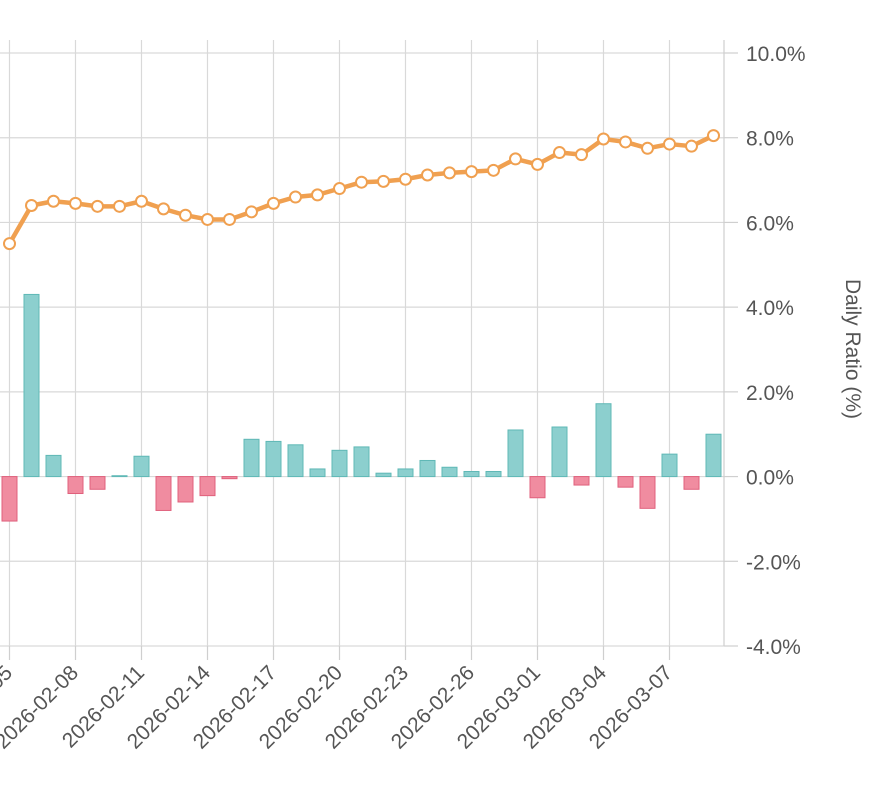 The height and width of the screenshot is (788, 876). What do you see at coordinates (770, 223) in the screenshot?
I see `y-tick-label: 6.0%` at bounding box center [770, 223].